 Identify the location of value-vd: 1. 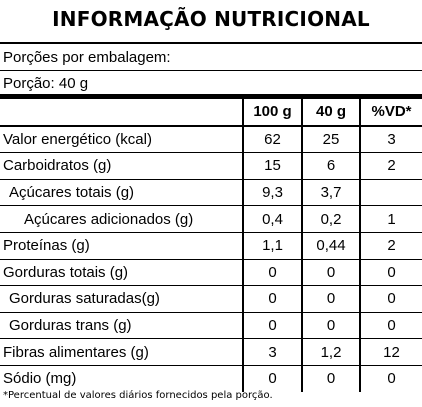
(390, 219).